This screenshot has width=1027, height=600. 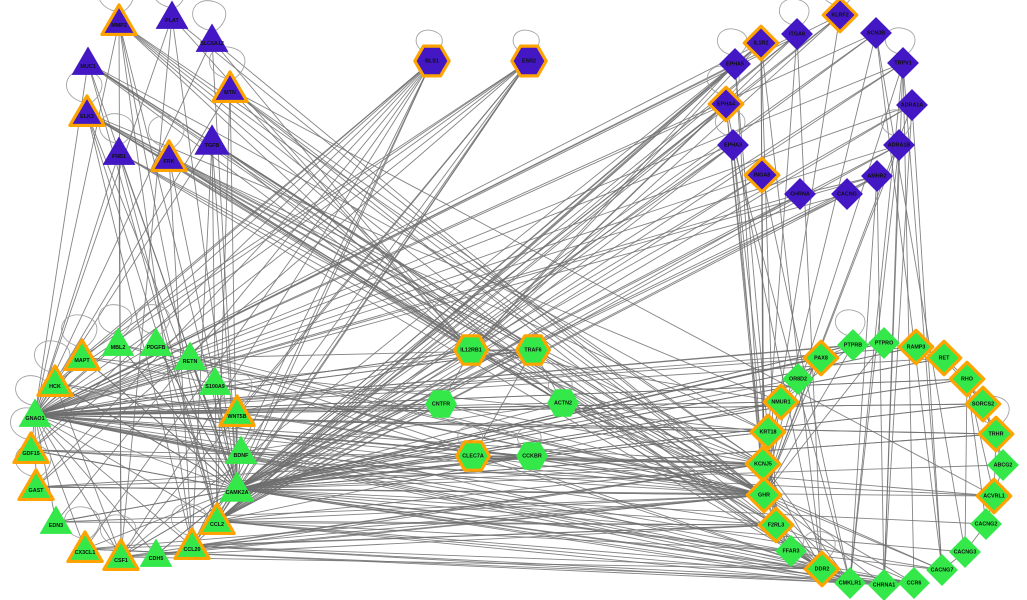 I want to click on graph-node-trhr: TRHR, so click(x=996, y=434).